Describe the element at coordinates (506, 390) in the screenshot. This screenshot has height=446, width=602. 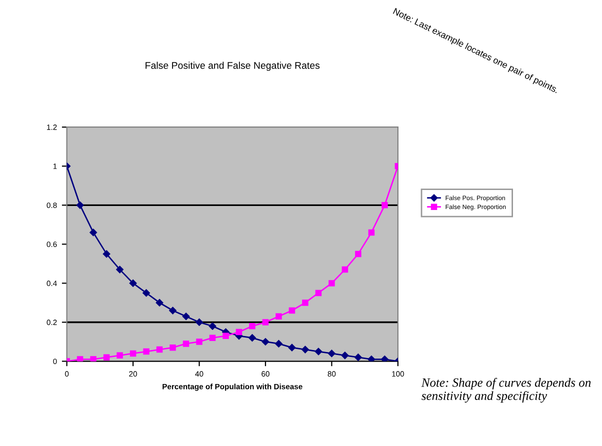
I see `text: Note: Shape of curves depends on sensitivity and specificity` at that location.